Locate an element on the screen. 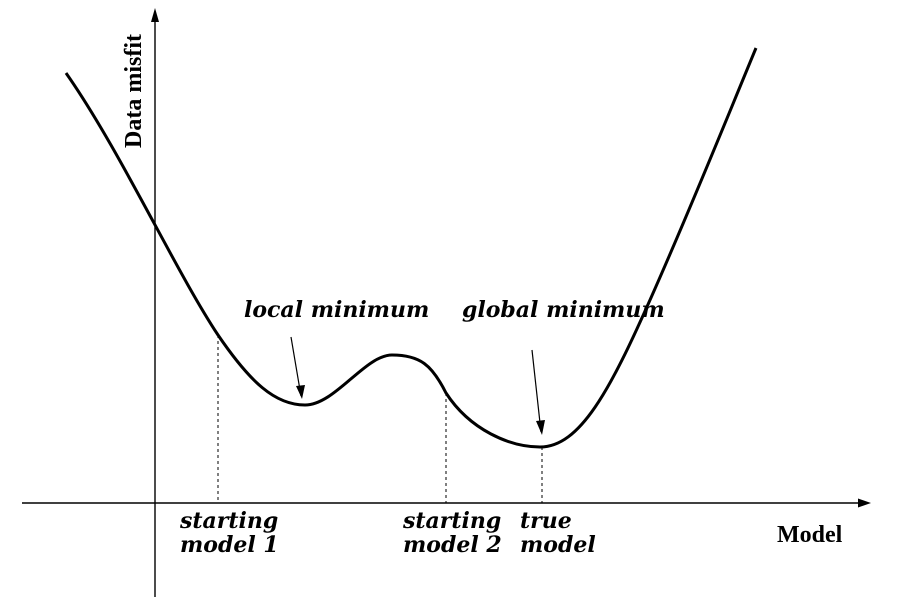  global-minimum-label: global minimum is located at coordinates (563, 310).